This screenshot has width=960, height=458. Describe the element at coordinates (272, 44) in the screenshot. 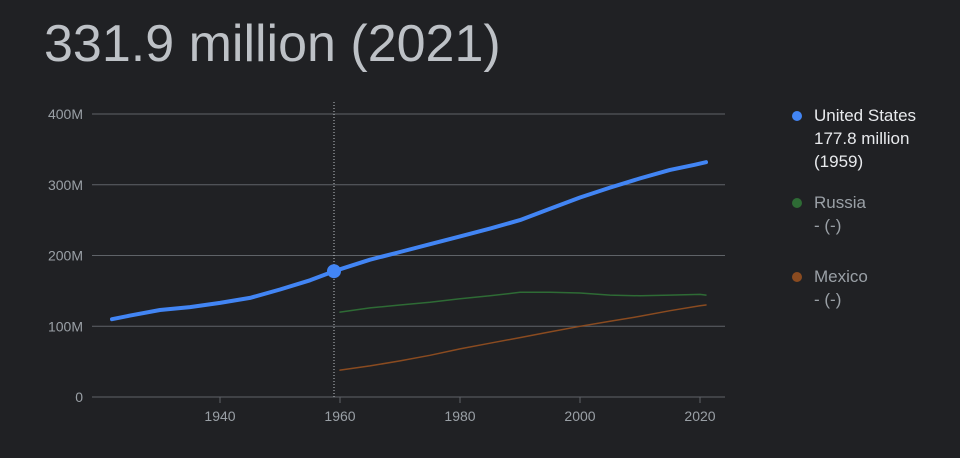

I see `headline-value: 331.9 million (2021)` at that location.